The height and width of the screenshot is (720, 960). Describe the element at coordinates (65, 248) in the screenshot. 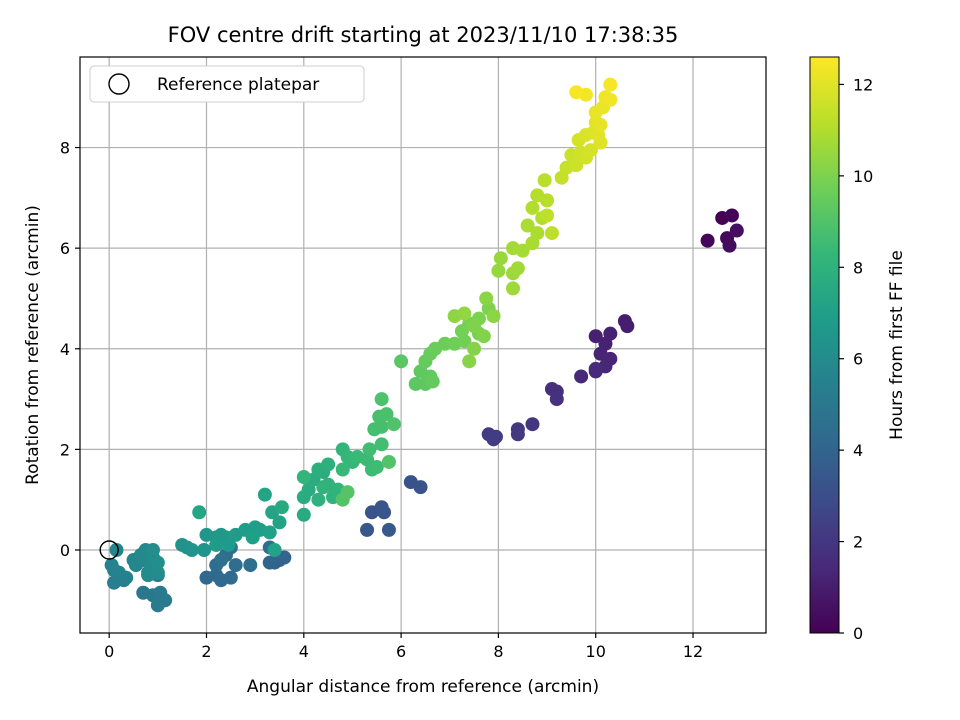

I see `y-tick-label: 6` at that location.